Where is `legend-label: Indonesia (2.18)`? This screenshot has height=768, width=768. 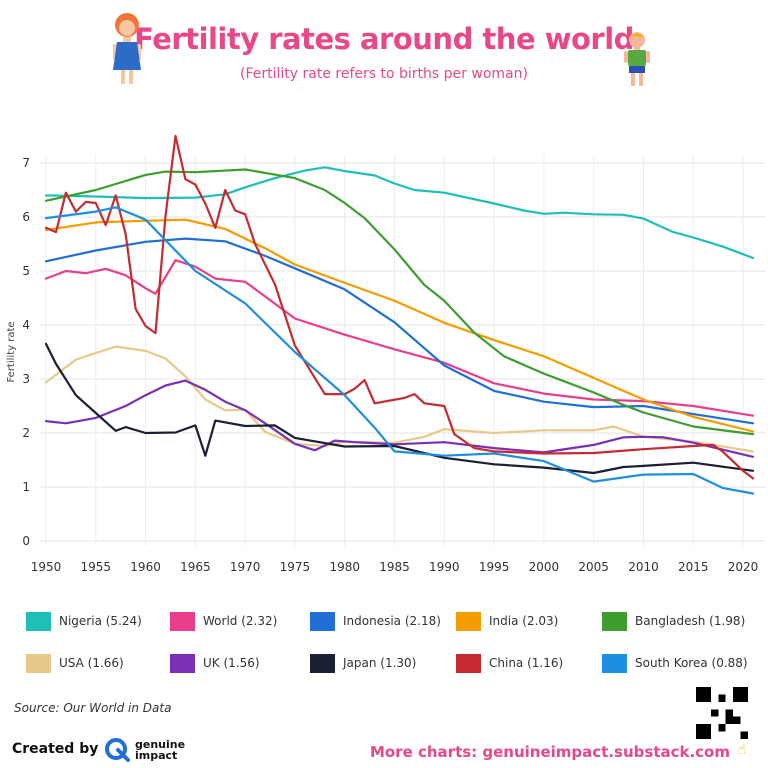 legend-label: Indonesia (2.18) is located at coordinates (392, 621).